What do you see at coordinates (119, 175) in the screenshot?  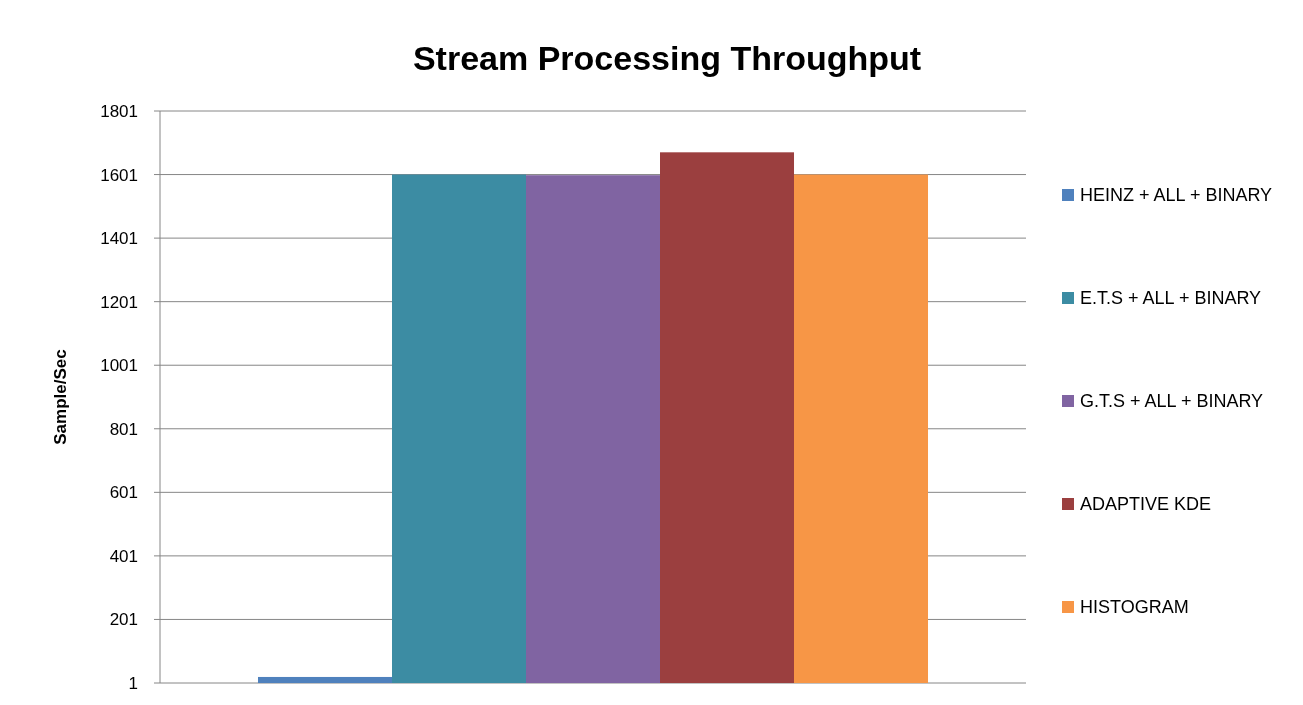 I see `y-tick-label: 1601` at bounding box center [119, 175].